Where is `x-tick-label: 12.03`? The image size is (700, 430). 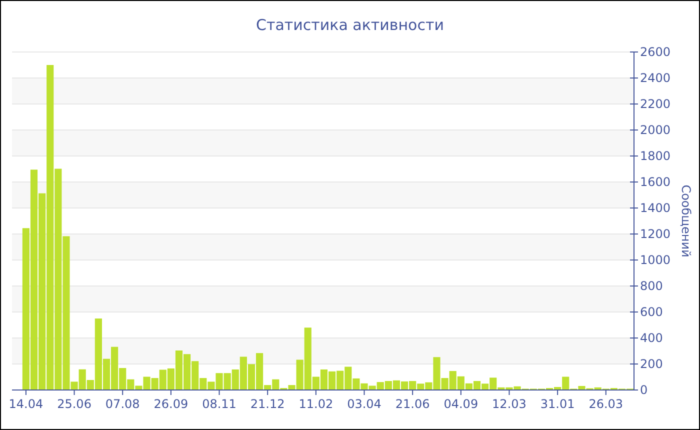
x-tick-label: 12.03 is located at coordinates (509, 404).